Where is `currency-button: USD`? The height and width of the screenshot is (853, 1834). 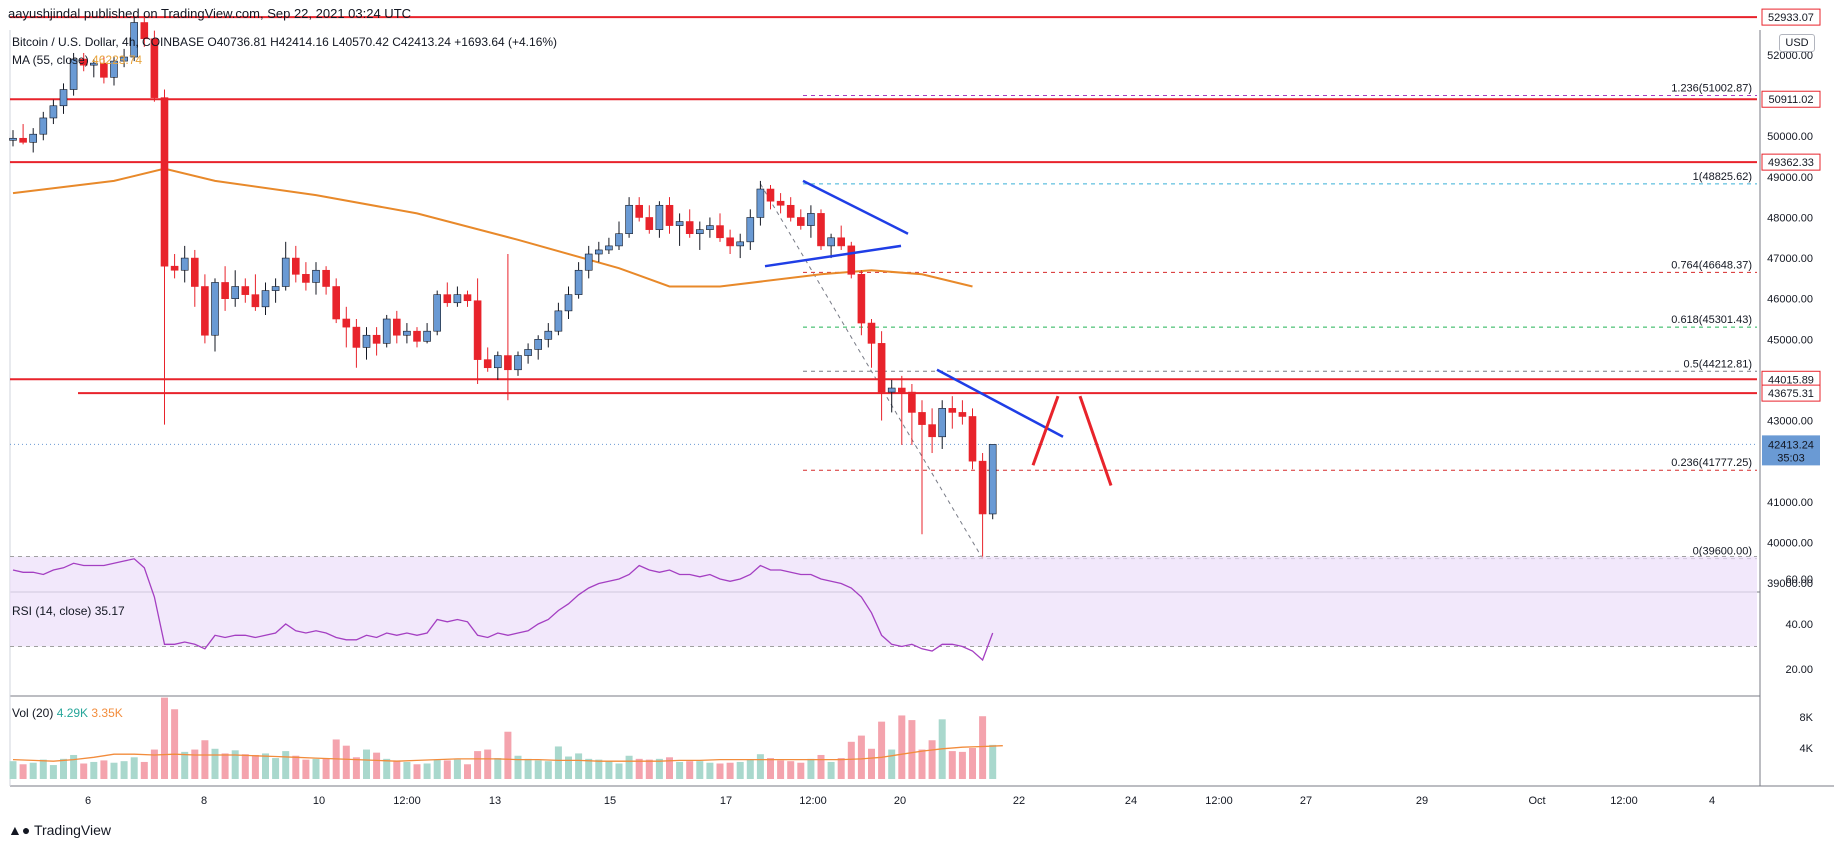
currency-button: USD is located at coordinates (1797, 43).